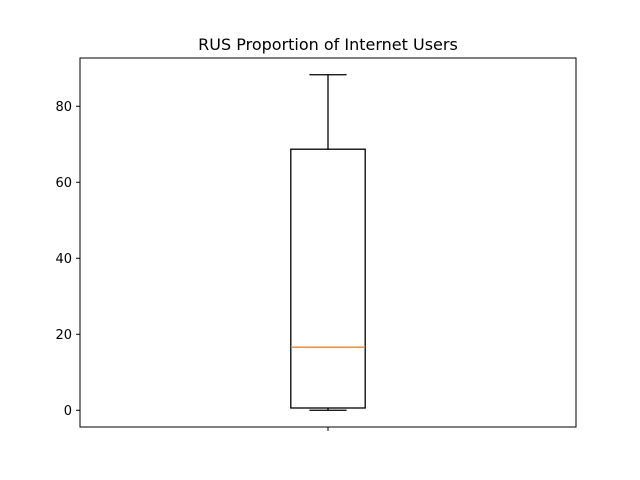 The width and height of the screenshot is (640, 480). I want to click on chart-title: RUS Proportion of Internet Users, so click(328, 44).